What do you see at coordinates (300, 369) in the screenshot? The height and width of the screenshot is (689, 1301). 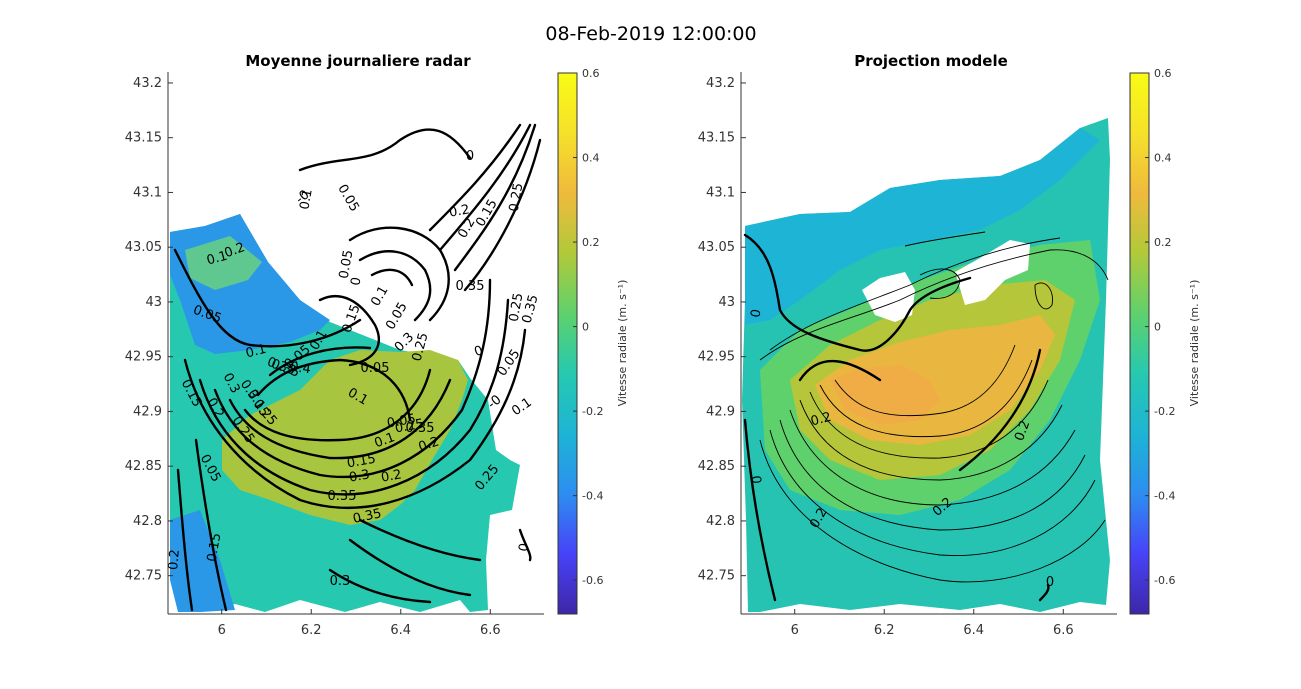 I see `contour-label: 0.4` at bounding box center [300, 369].